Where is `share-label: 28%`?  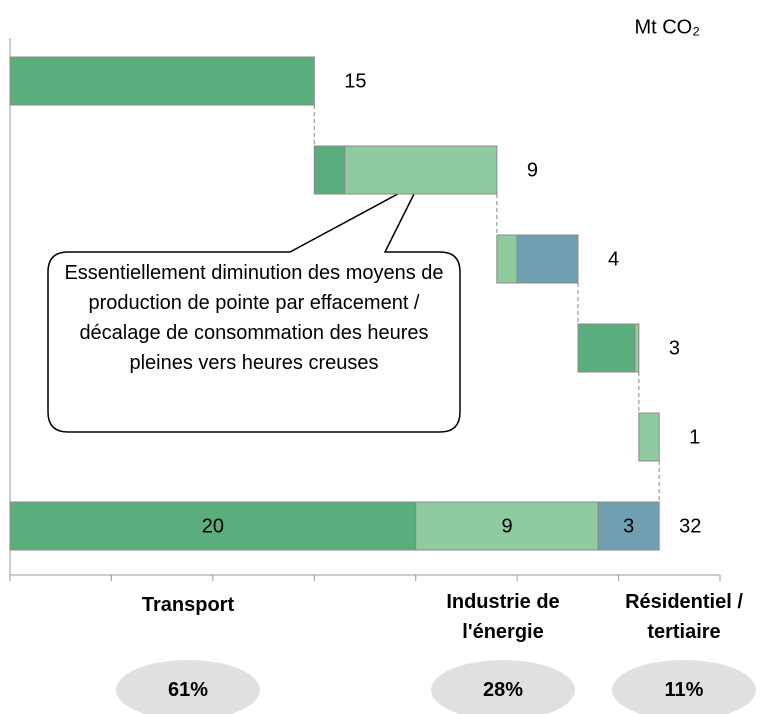 share-label: 28% is located at coordinates (503, 690).